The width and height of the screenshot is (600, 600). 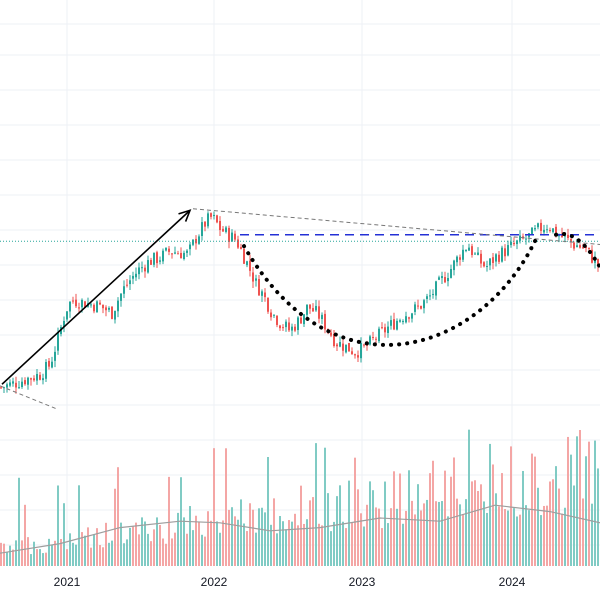 I want to click on rally-arrow-head, so click(x=185, y=215).